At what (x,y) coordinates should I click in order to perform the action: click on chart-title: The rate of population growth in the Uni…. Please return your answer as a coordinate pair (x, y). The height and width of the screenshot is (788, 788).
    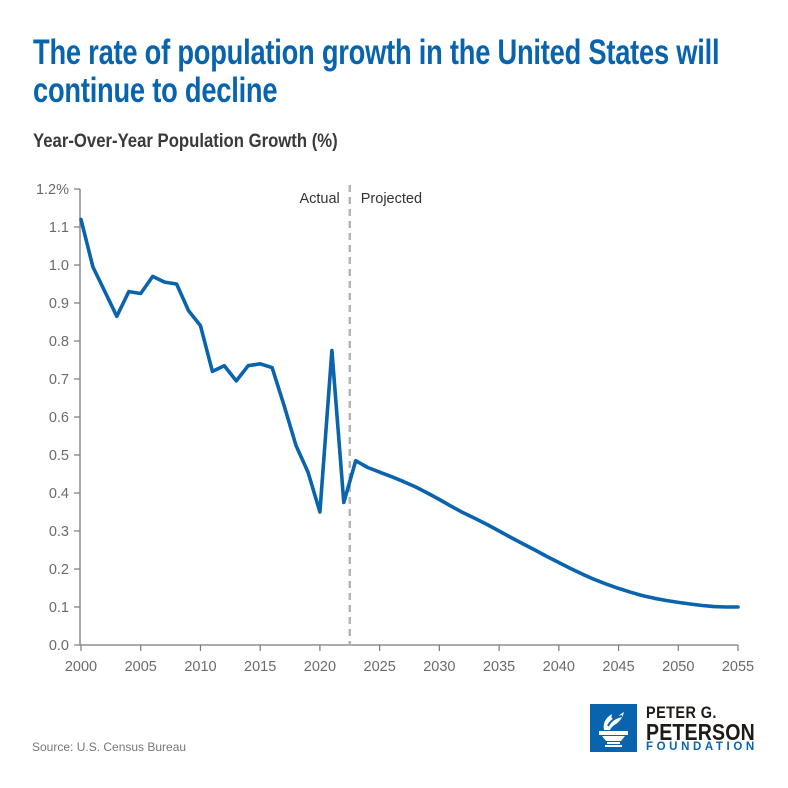
    Looking at the image, I should click on (384, 72).